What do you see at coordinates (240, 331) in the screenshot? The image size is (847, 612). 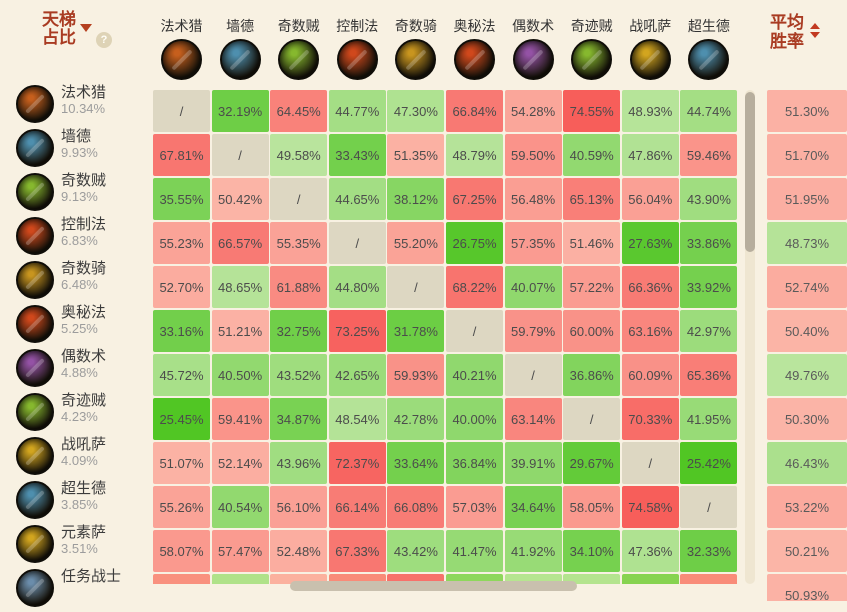 I see `matchup-cell: 51.21%` at bounding box center [240, 331].